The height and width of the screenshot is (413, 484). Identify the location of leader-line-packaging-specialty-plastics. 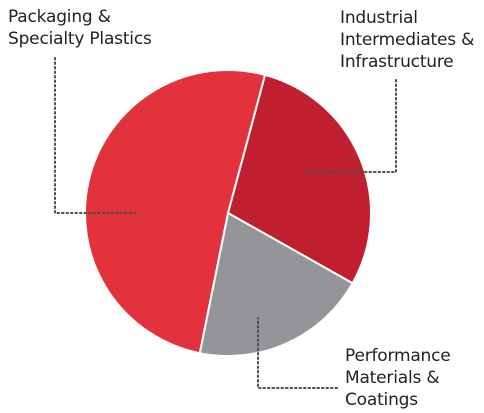
(96, 135).